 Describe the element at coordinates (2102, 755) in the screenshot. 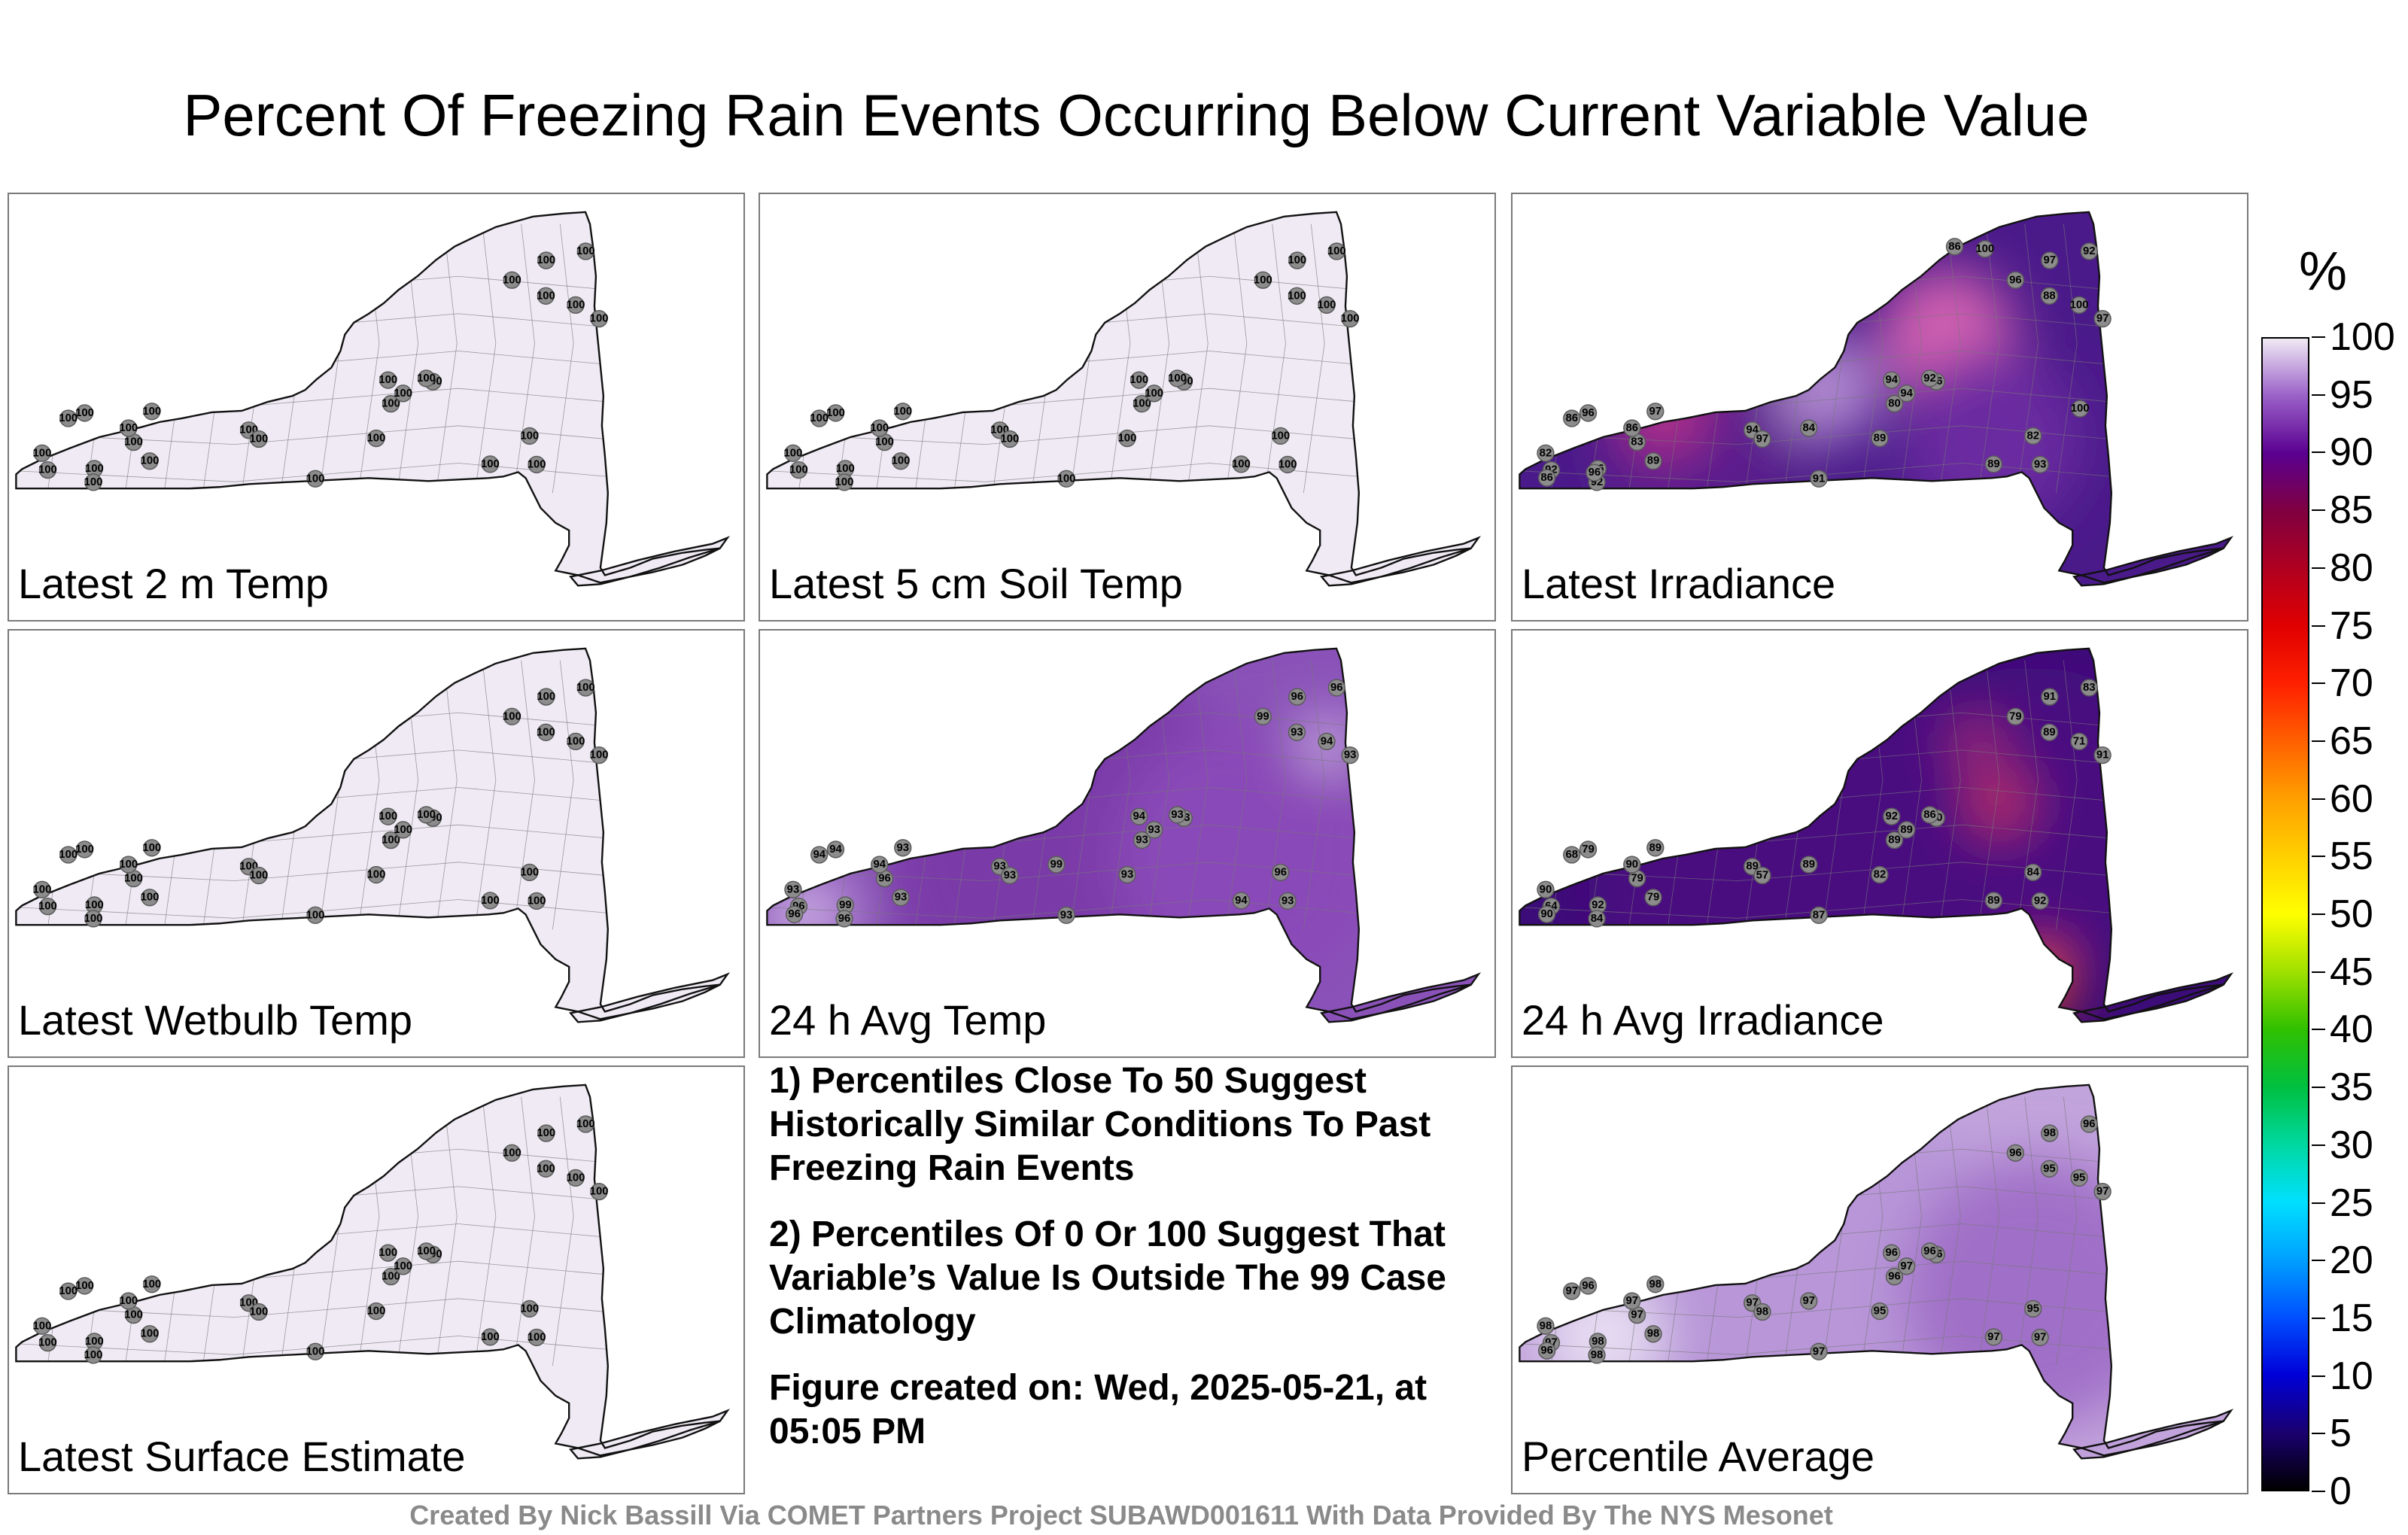

I see `station-marker: 91` at that location.